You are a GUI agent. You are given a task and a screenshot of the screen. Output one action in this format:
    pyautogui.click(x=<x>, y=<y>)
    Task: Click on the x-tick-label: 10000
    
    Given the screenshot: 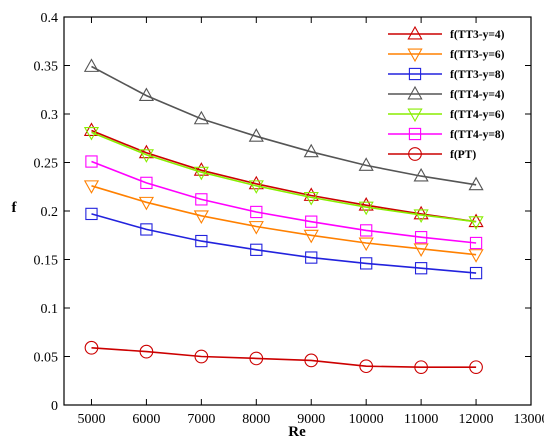 What is the action you would take?
    pyautogui.click(x=366, y=419)
    